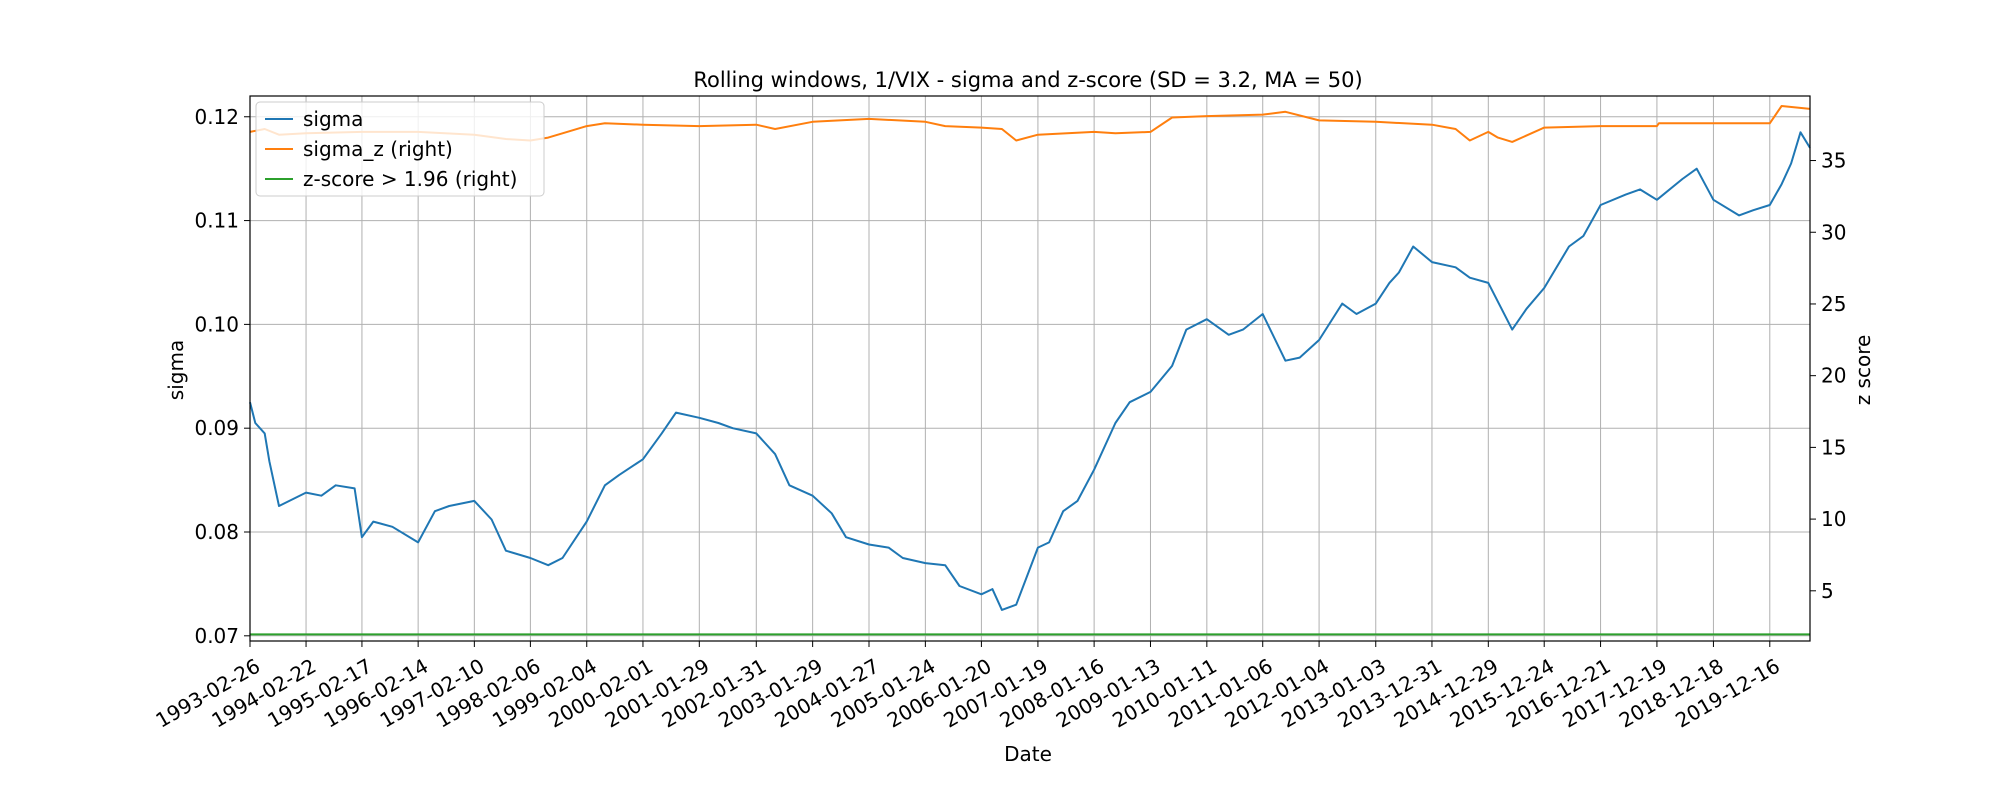 The height and width of the screenshot is (800, 2000). I want to click on y-right-tick-label: 25, so click(1833, 304).